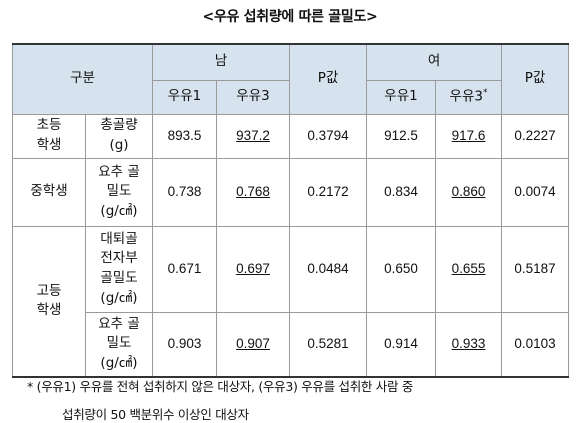  I want to click on cell-male-milk1: 0.671, so click(184, 269).